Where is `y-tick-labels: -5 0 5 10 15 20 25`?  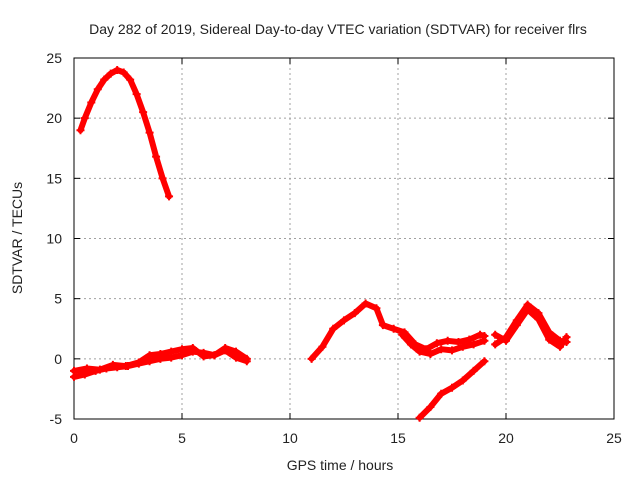 y-tick-labels: -5 0 5 10 15 20 25 is located at coordinates (54, 238).